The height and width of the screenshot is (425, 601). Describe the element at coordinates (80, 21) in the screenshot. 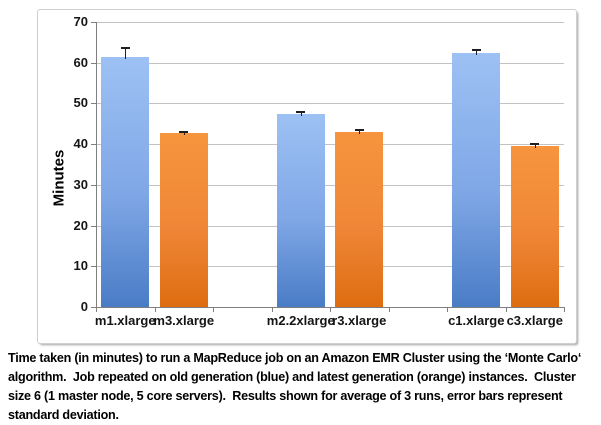

I see `y-tick-label: 70` at that location.